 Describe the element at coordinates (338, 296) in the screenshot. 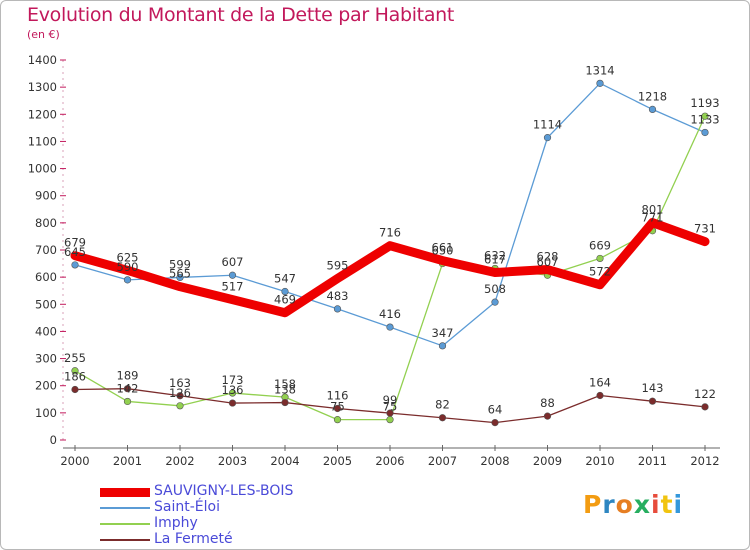

I see `data-label-saint-loi: 483` at that location.